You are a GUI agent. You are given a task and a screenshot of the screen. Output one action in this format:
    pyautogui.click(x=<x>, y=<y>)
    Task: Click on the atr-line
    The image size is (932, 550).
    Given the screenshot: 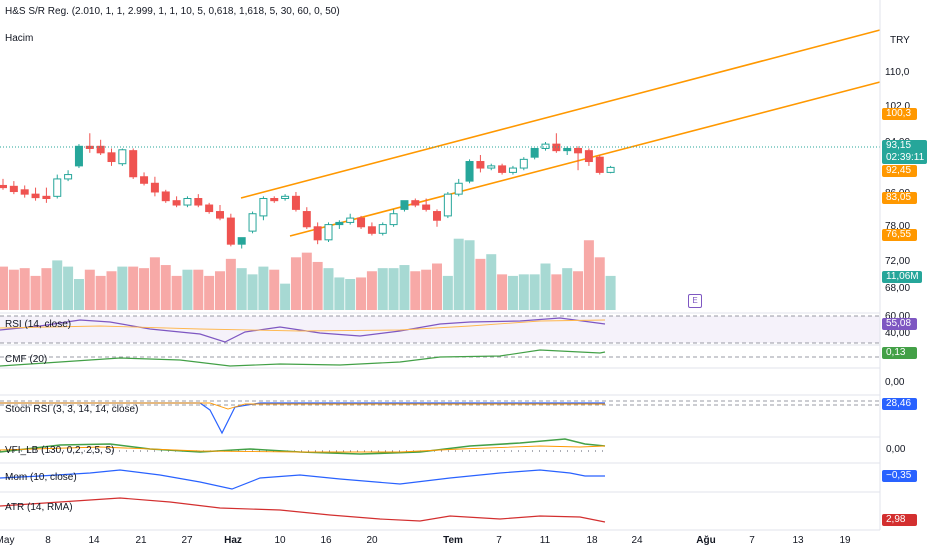 What is the action you would take?
    pyautogui.click(x=303, y=510)
    